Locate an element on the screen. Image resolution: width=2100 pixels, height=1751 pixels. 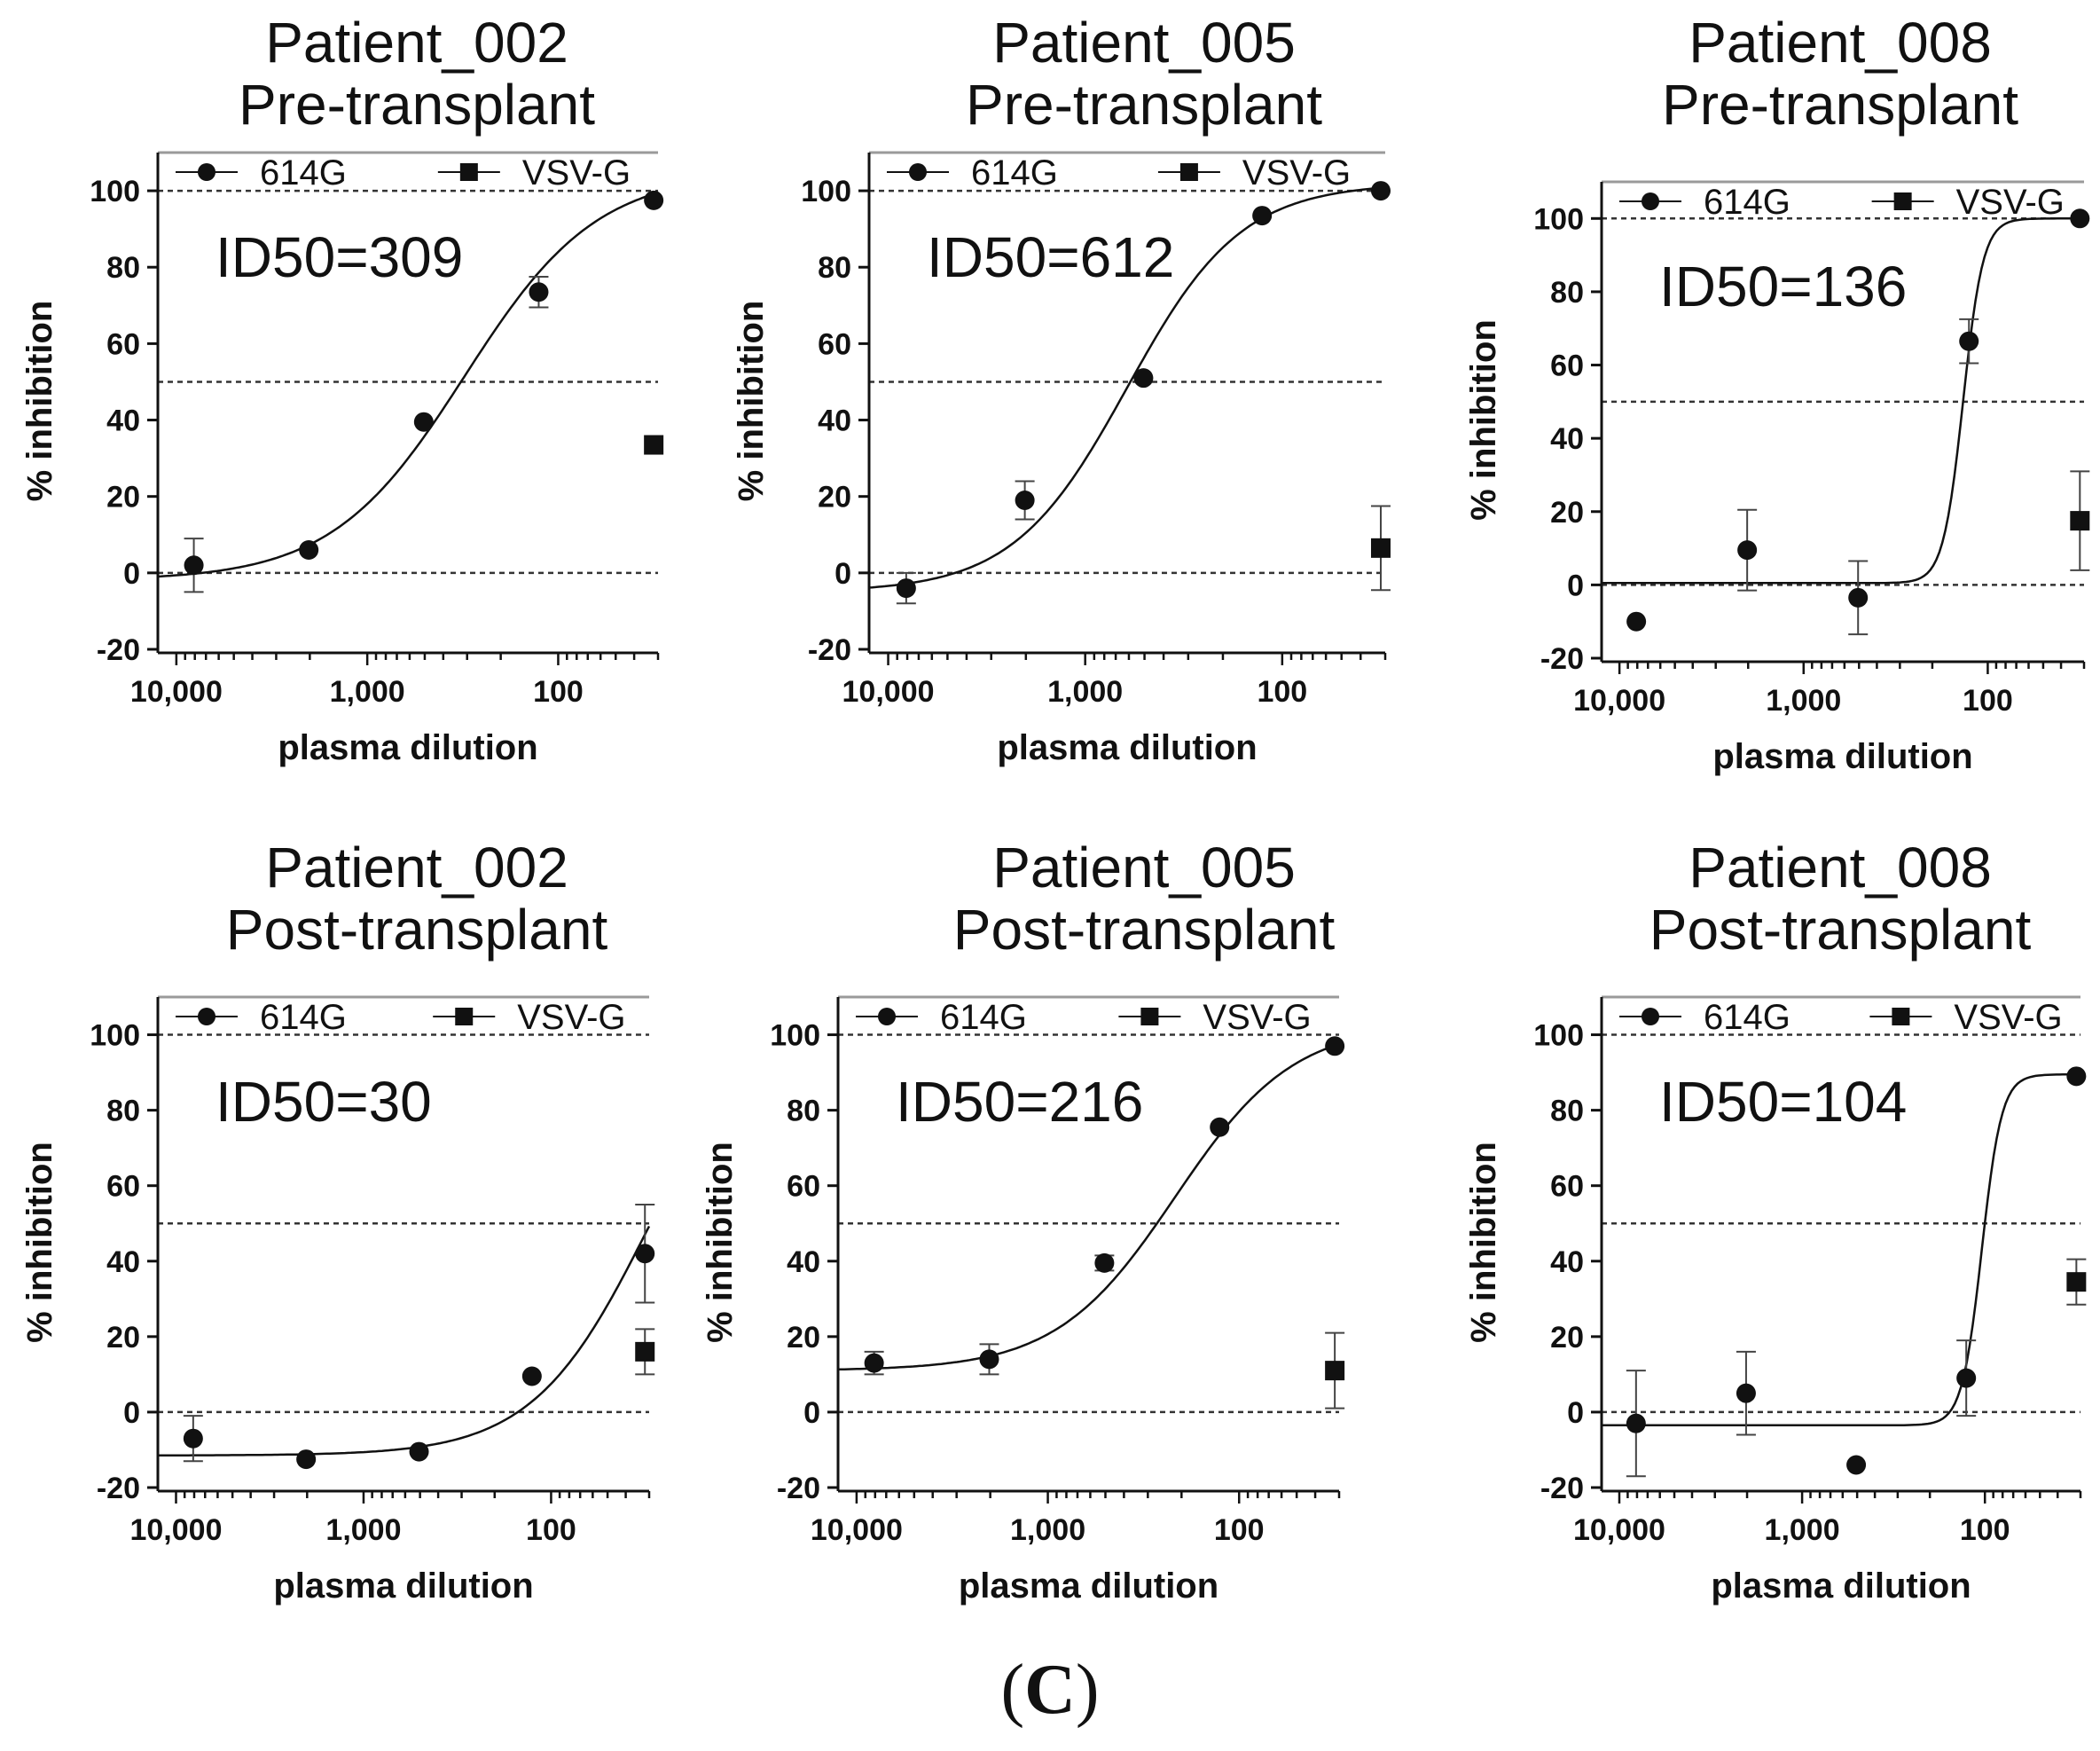
chart-title-line2: Post-transplant is located at coordinates (1840, 930).